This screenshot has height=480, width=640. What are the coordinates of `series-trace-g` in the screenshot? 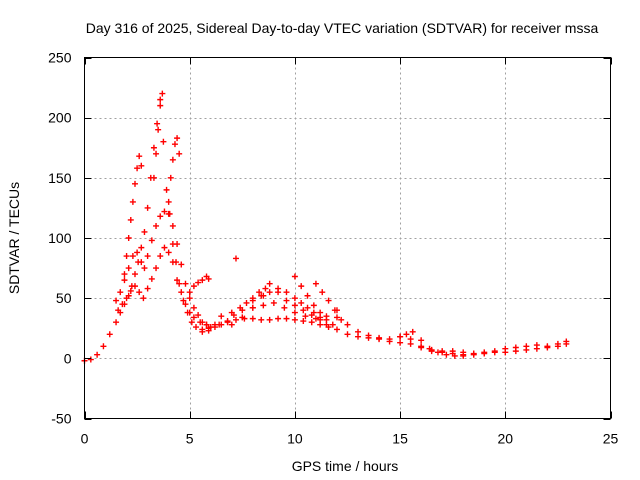 It's located at (199, 284).